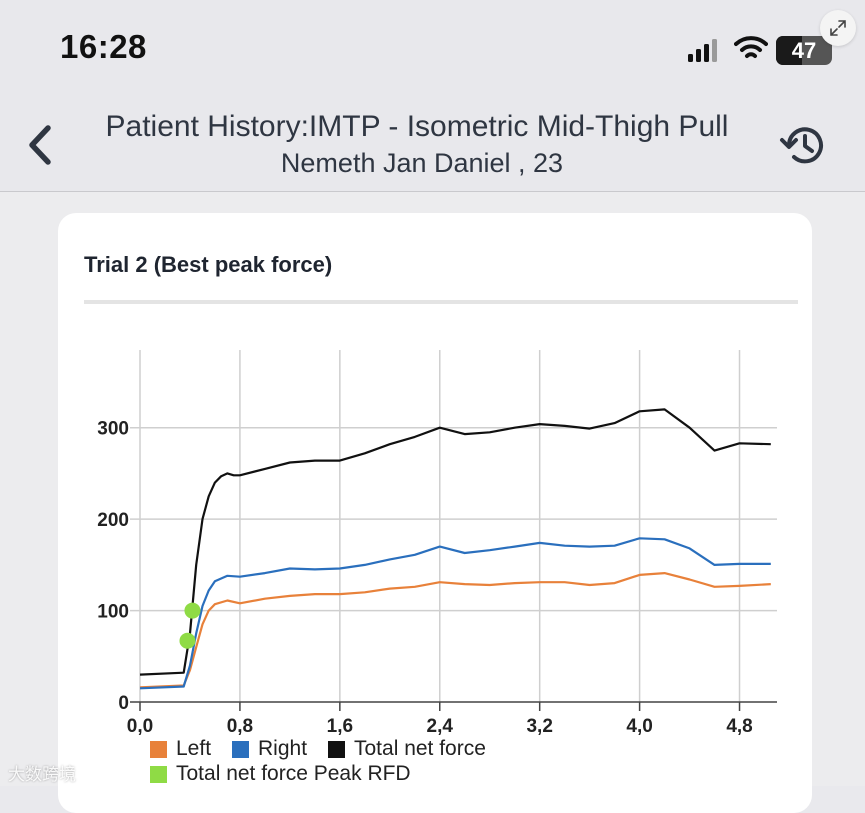  I want to click on y-tick-label: 200, so click(113, 520).